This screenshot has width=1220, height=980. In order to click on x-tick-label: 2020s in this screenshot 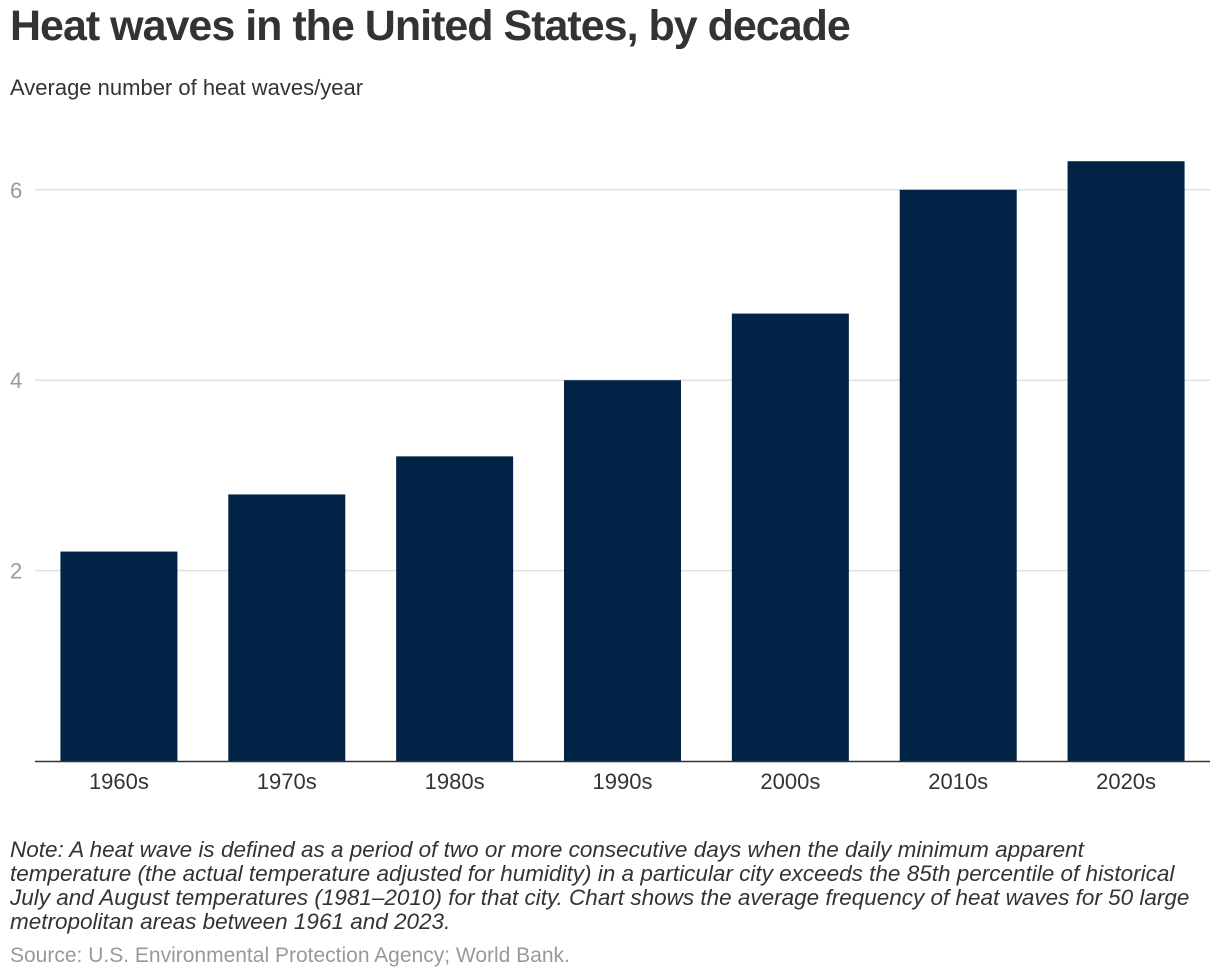, I will do `click(1126, 781)`.